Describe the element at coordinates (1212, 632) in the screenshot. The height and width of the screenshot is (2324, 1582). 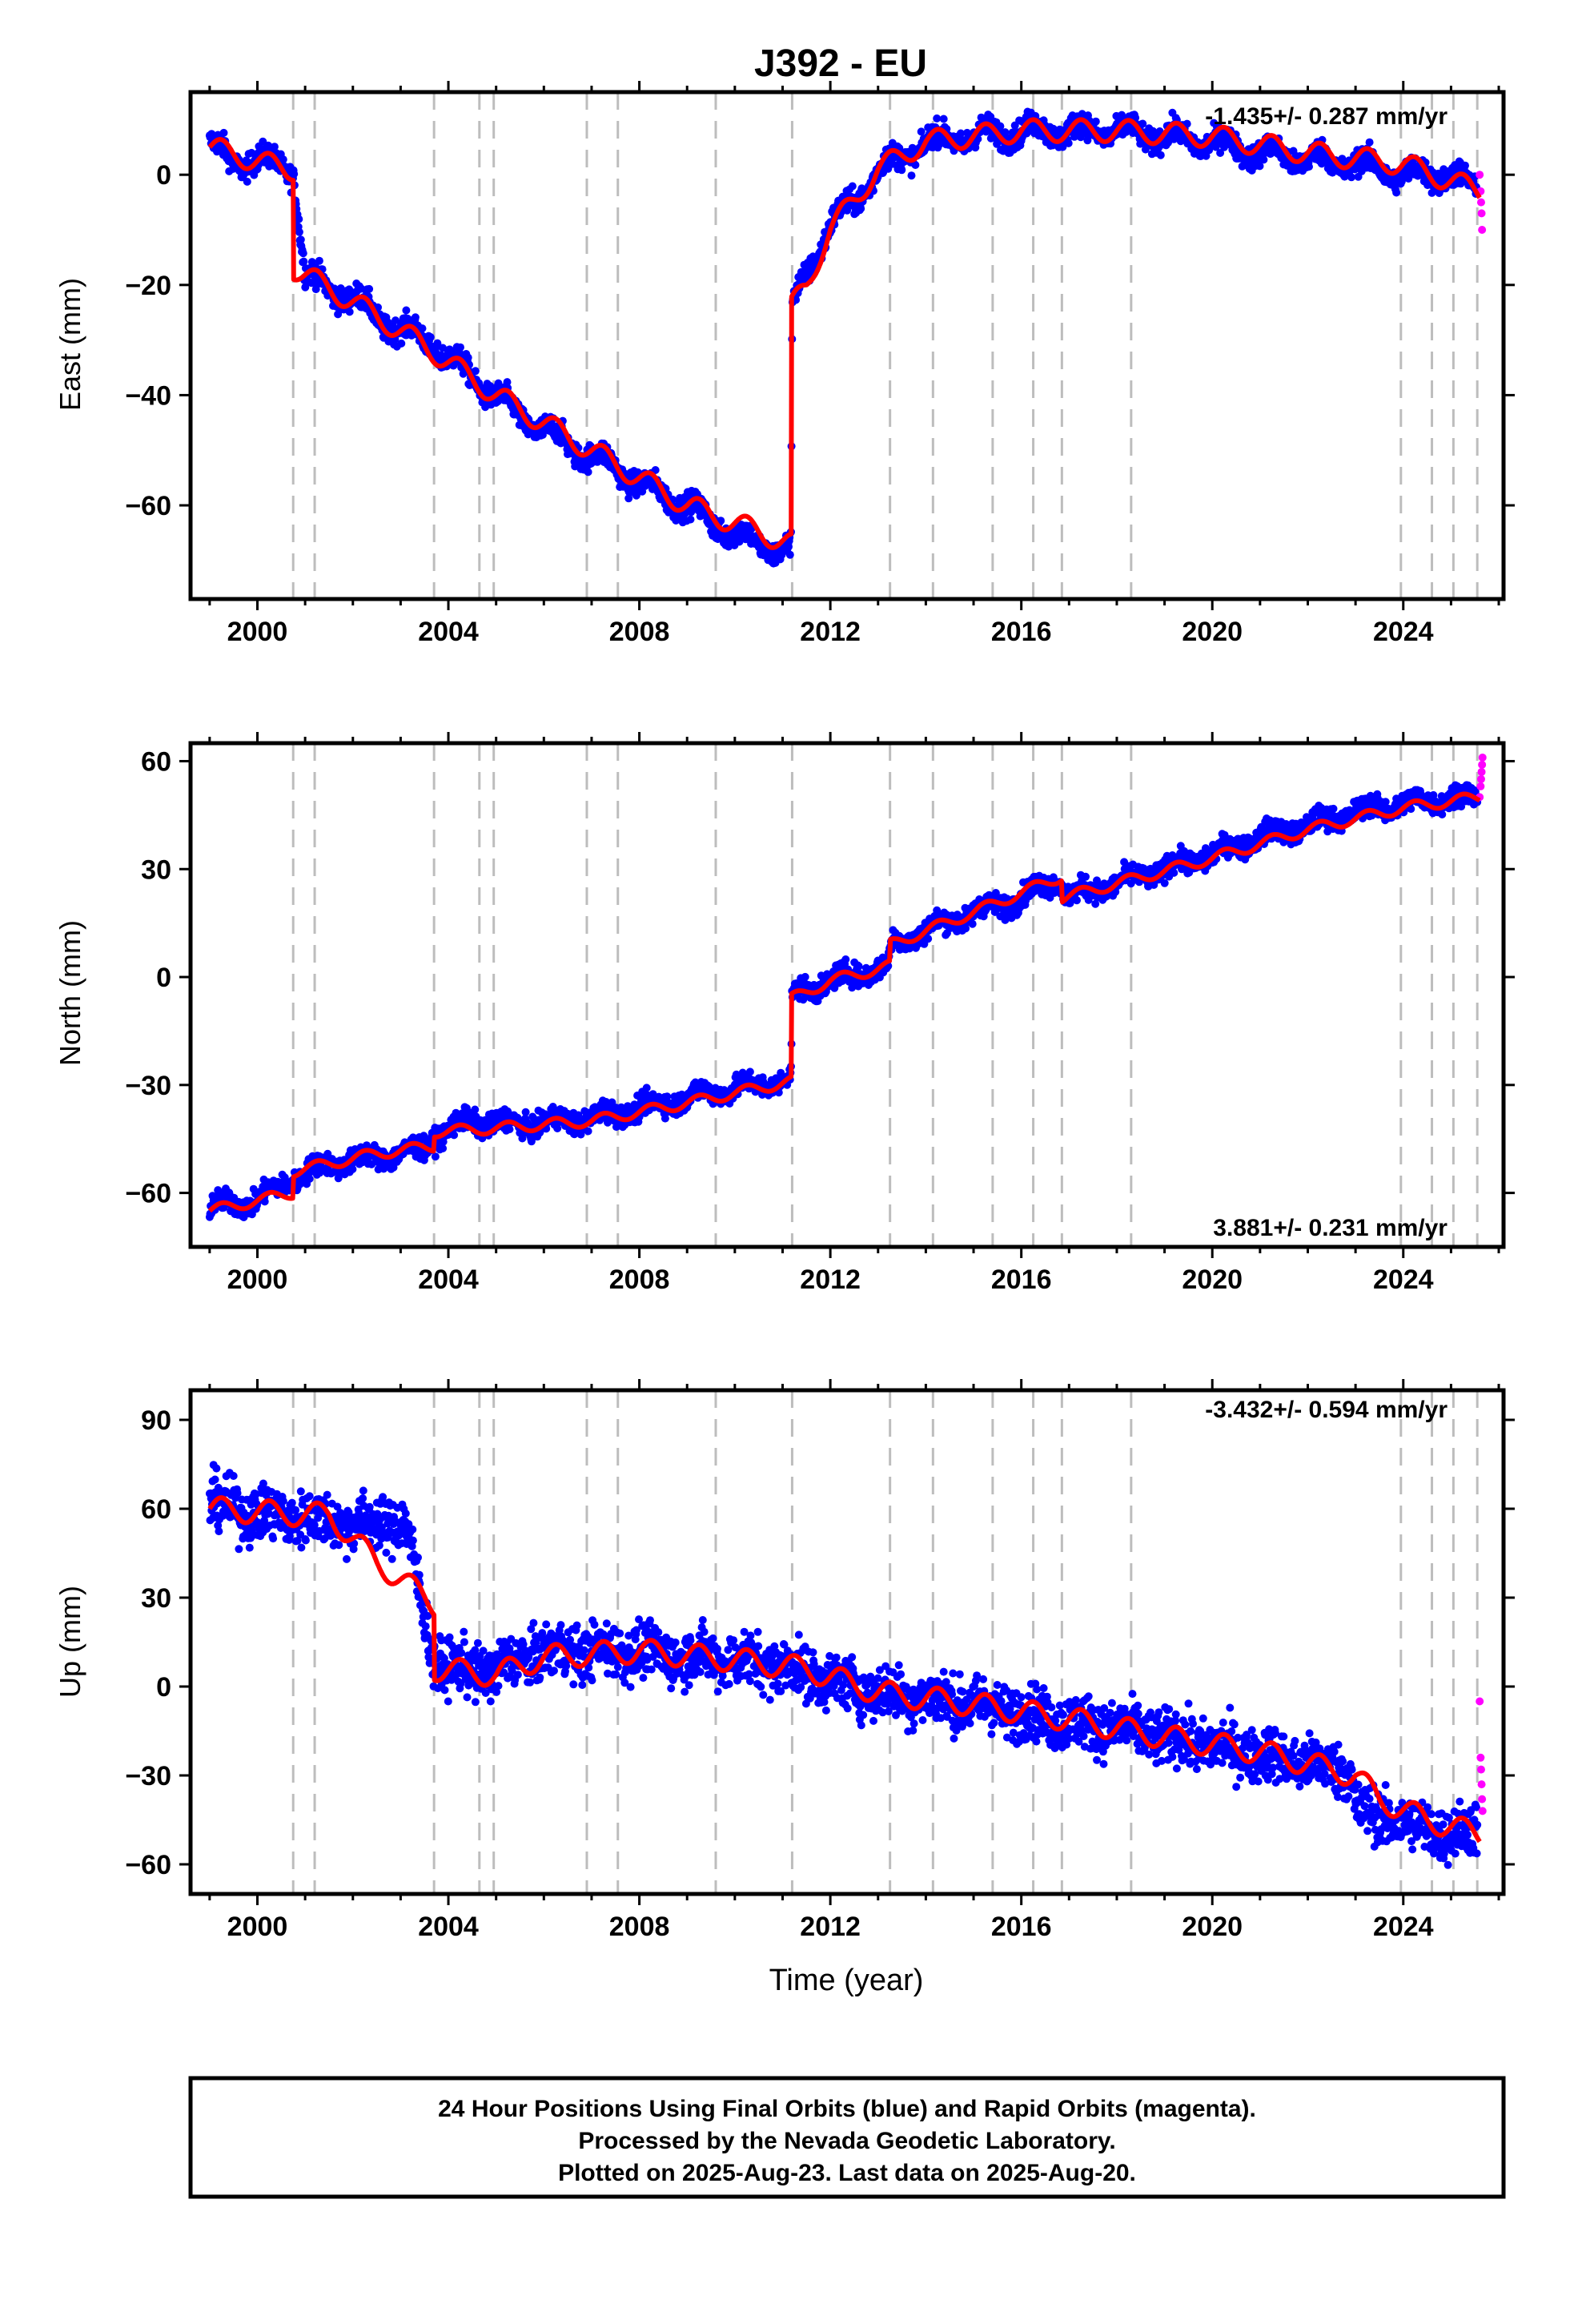
I see `east-x-tick-label: 2020` at that location.